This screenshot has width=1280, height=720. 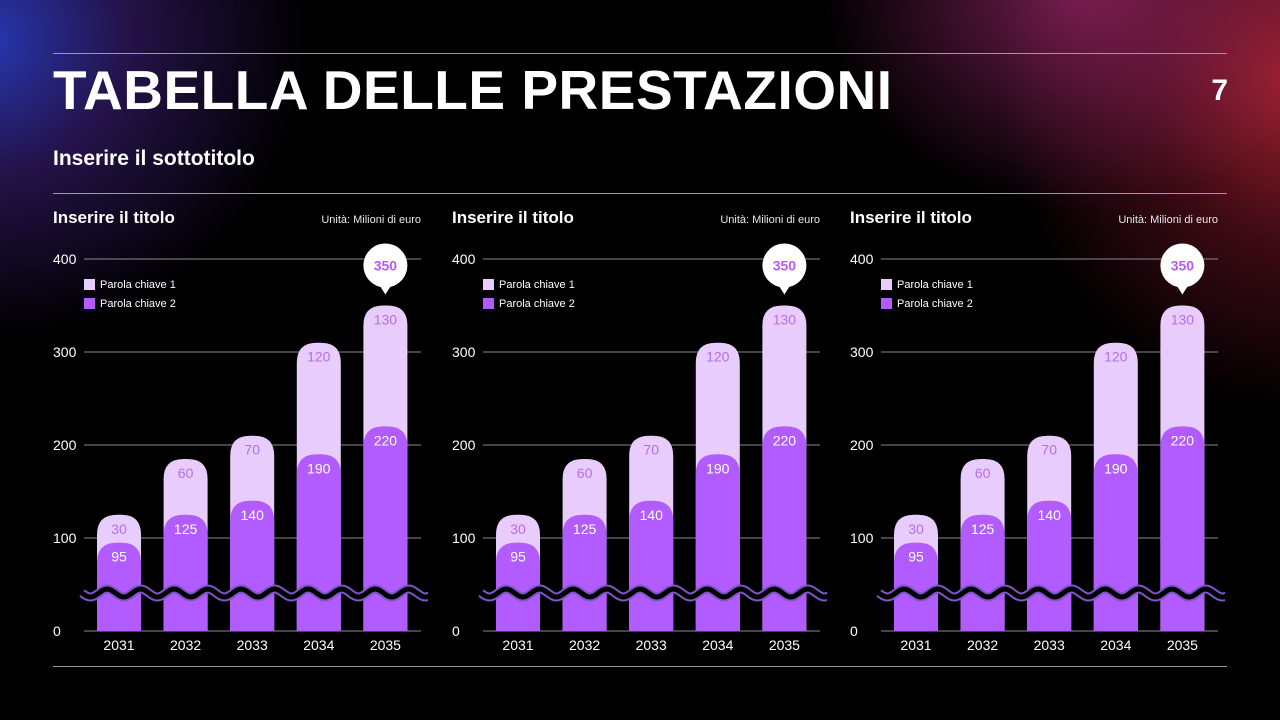 What do you see at coordinates (640, 193) in the screenshot?
I see `subtitle-divider` at bounding box center [640, 193].